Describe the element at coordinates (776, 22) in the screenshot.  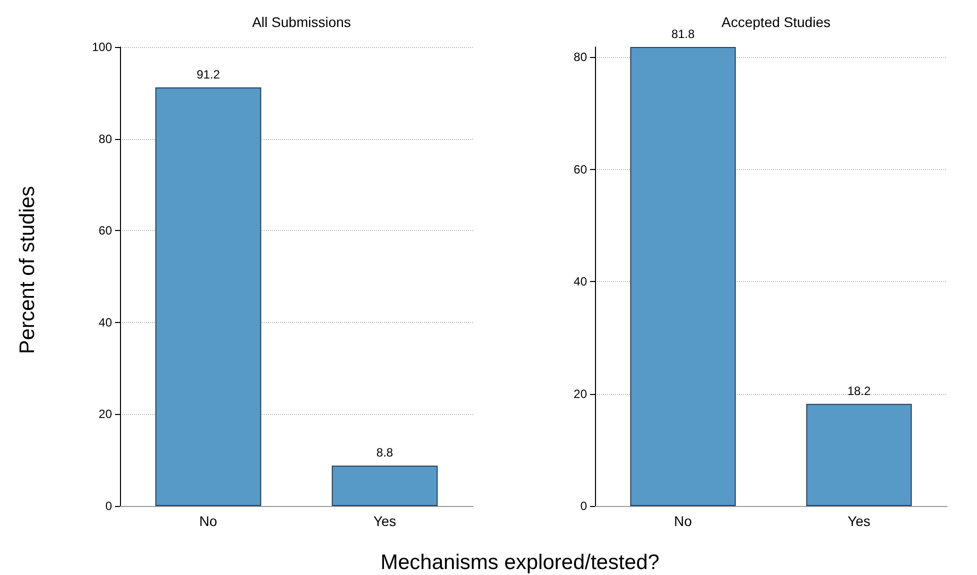
I see `chart-title: Accepted Studies` at that location.